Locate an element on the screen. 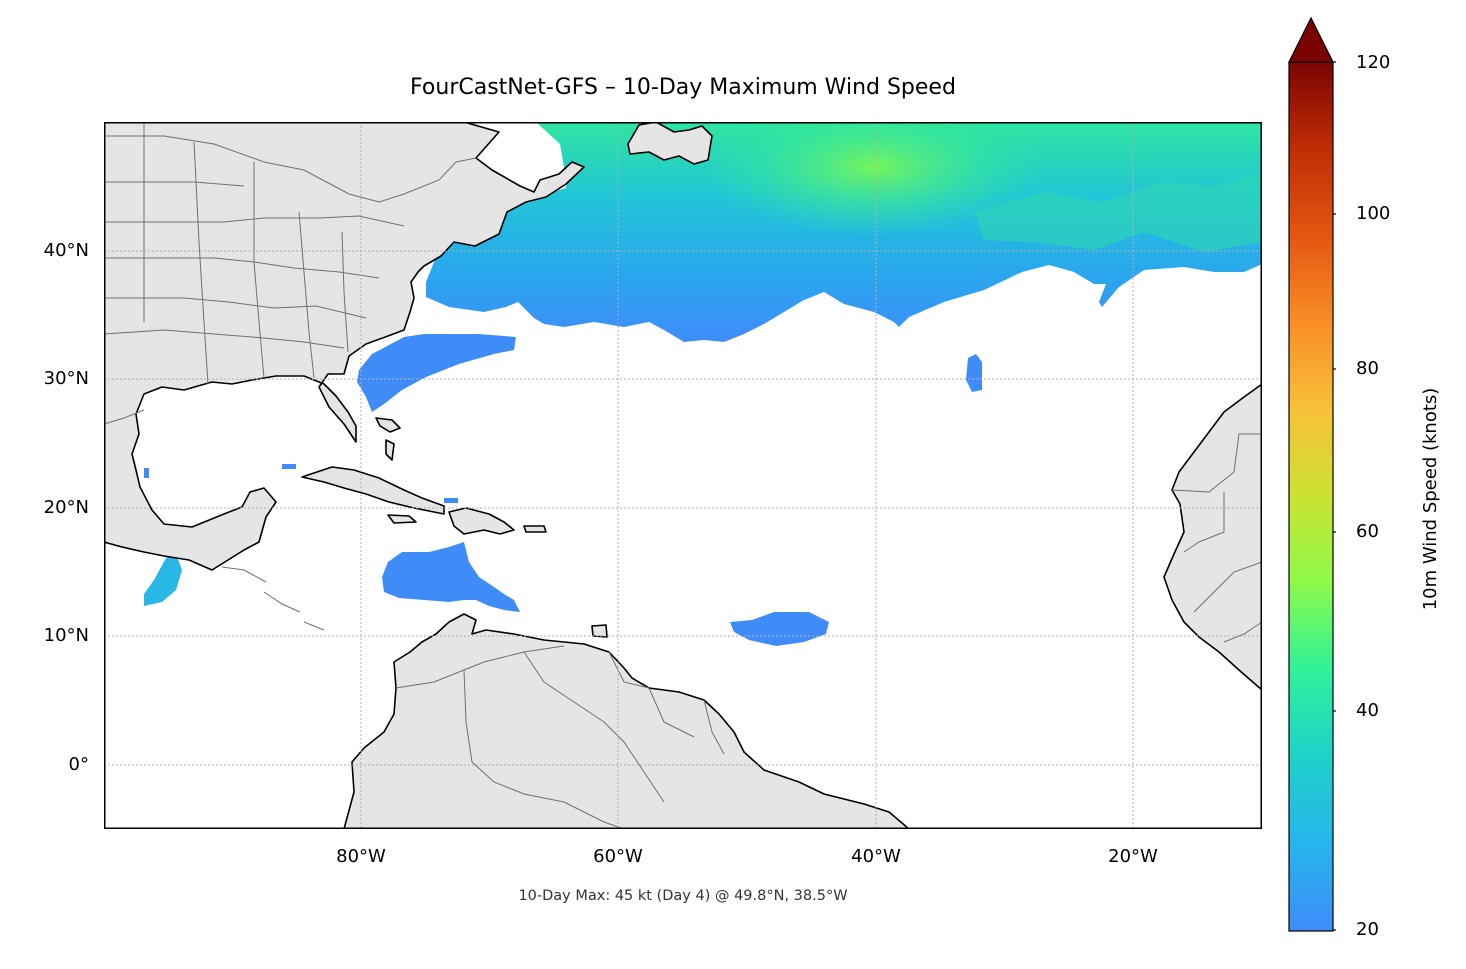 The height and width of the screenshot is (969, 1466). colorbar-gradient is located at coordinates (1311, 496).